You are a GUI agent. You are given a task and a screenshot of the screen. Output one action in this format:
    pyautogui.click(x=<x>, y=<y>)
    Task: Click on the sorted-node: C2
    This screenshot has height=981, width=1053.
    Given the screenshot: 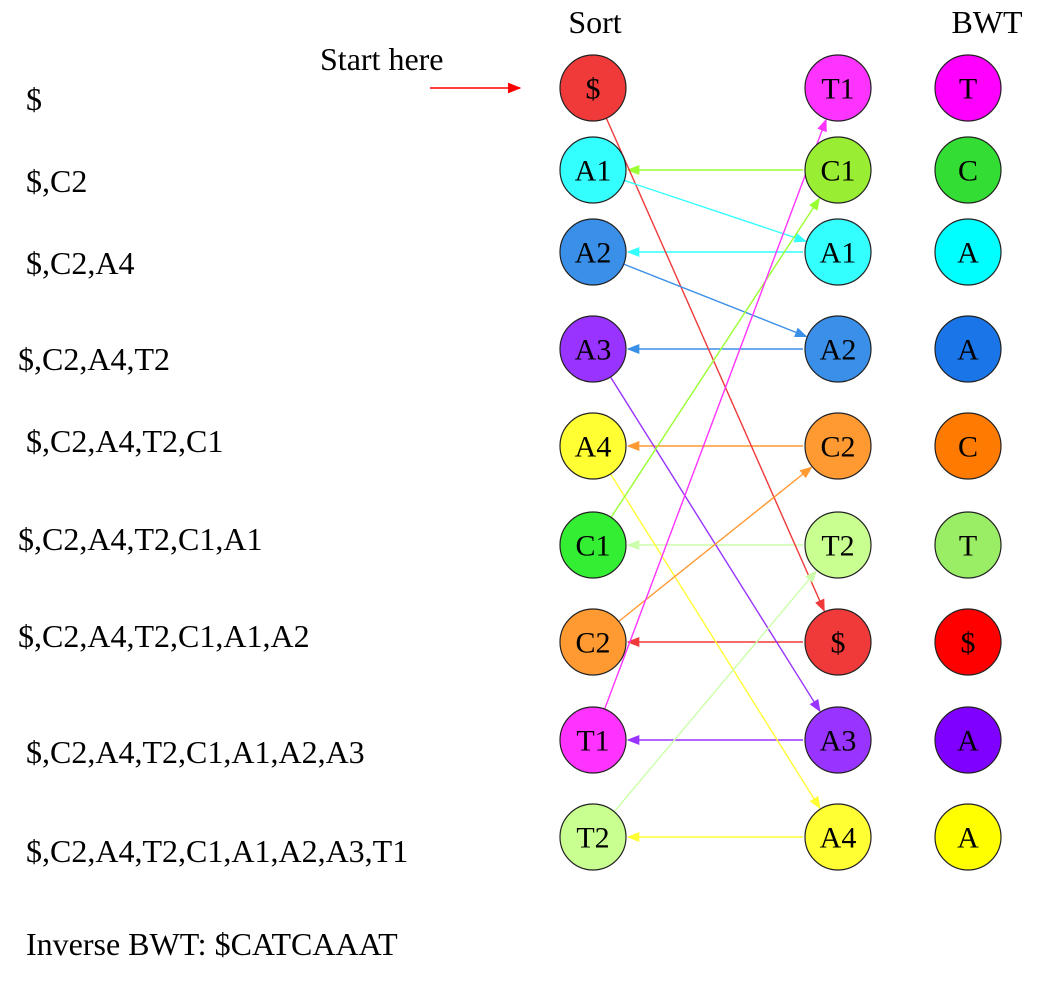 What is the action you would take?
    pyautogui.click(x=593, y=642)
    